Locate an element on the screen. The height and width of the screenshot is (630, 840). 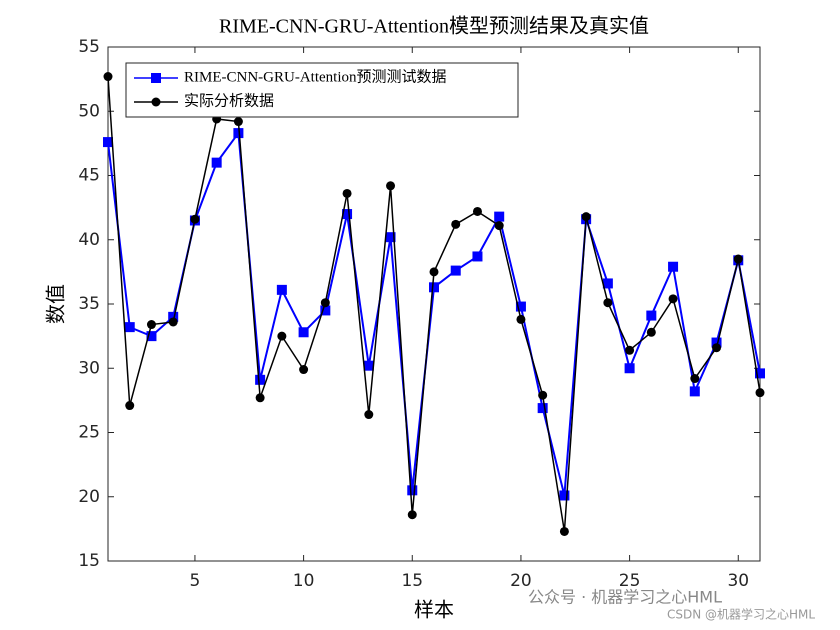
y-tick-label: 35 is located at coordinates (89, 304).